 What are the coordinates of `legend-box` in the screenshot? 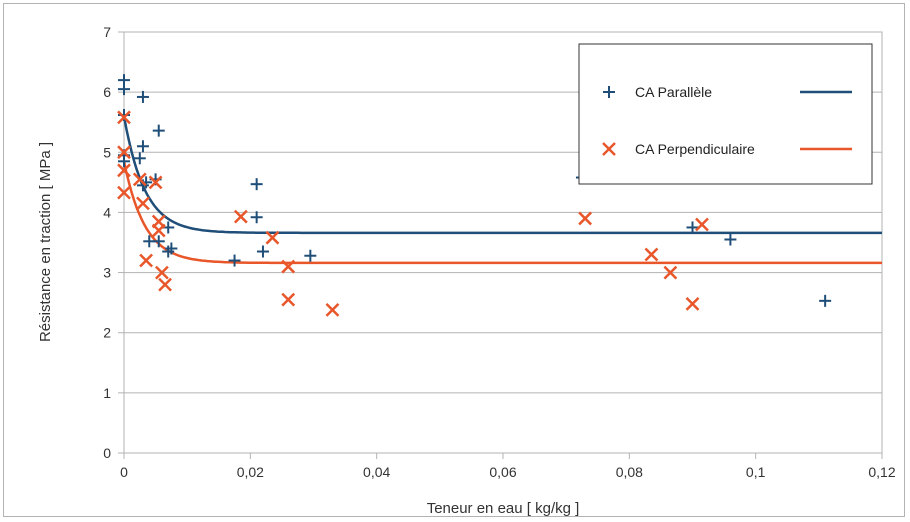 It's located at (725, 114).